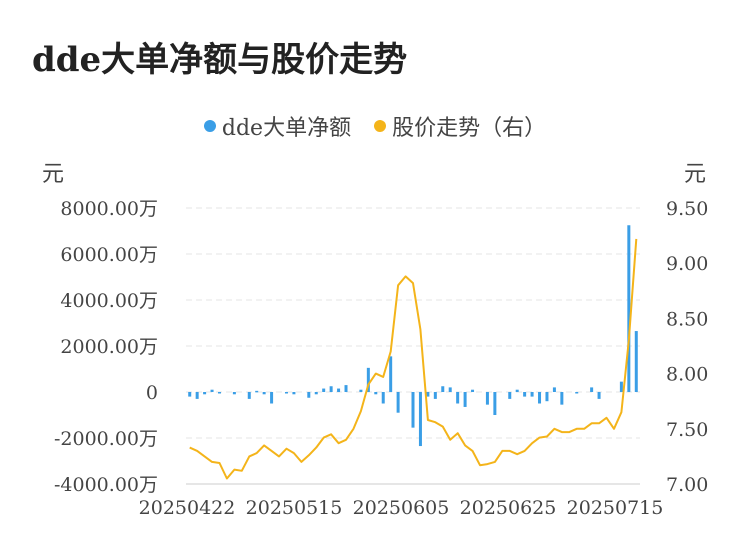  What do you see at coordinates (109, 301) in the screenshot?
I see `left-tick-label: 4000.00万` at bounding box center [109, 301].